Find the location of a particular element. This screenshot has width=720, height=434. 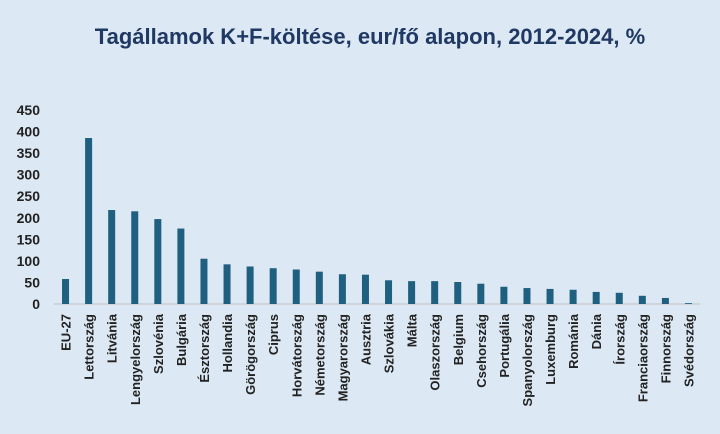

y-tick-label: 150 is located at coordinates (29, 239).